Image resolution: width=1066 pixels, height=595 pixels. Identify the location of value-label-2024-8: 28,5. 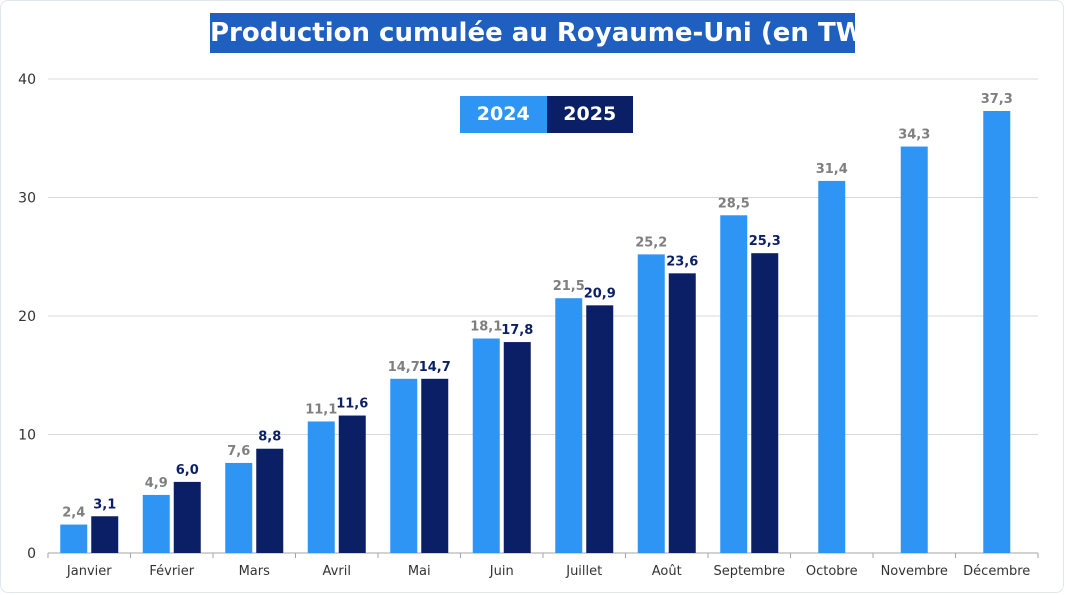
(734, 203).